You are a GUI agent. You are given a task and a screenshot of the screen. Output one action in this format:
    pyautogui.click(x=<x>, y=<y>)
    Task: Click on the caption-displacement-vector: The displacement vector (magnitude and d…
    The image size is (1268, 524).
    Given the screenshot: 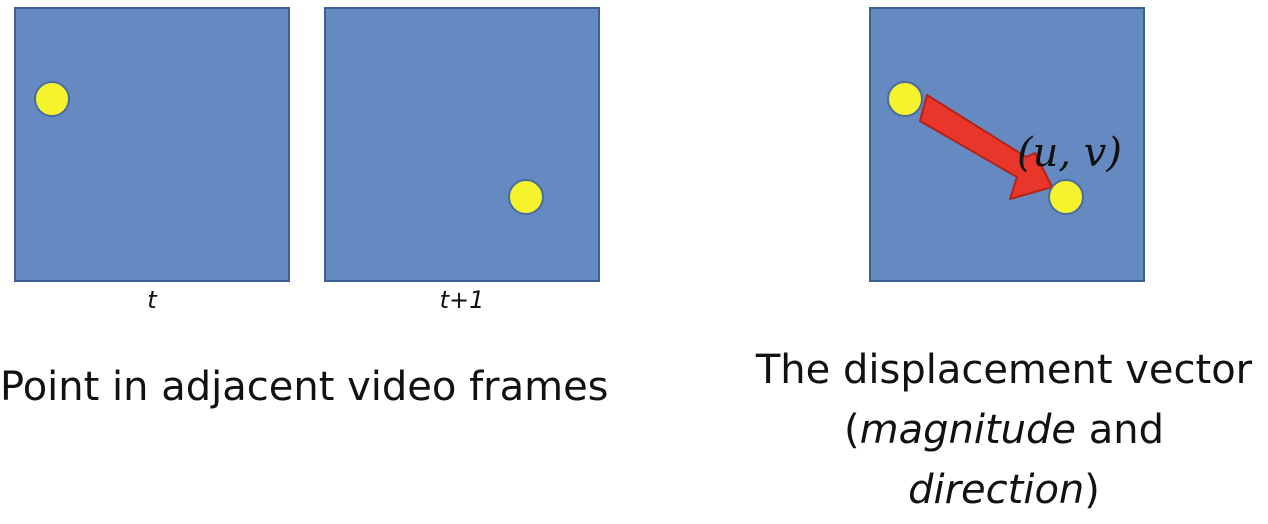 What is the action you would take?
    pyautogui.click(x=1004, y=430)
    